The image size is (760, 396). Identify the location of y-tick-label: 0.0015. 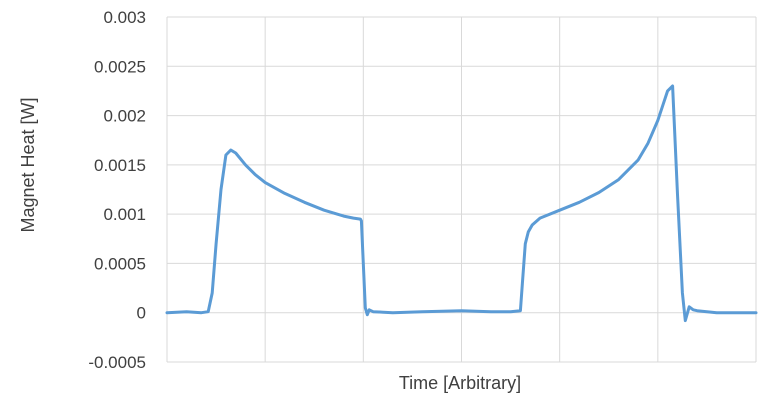
(120, 165).